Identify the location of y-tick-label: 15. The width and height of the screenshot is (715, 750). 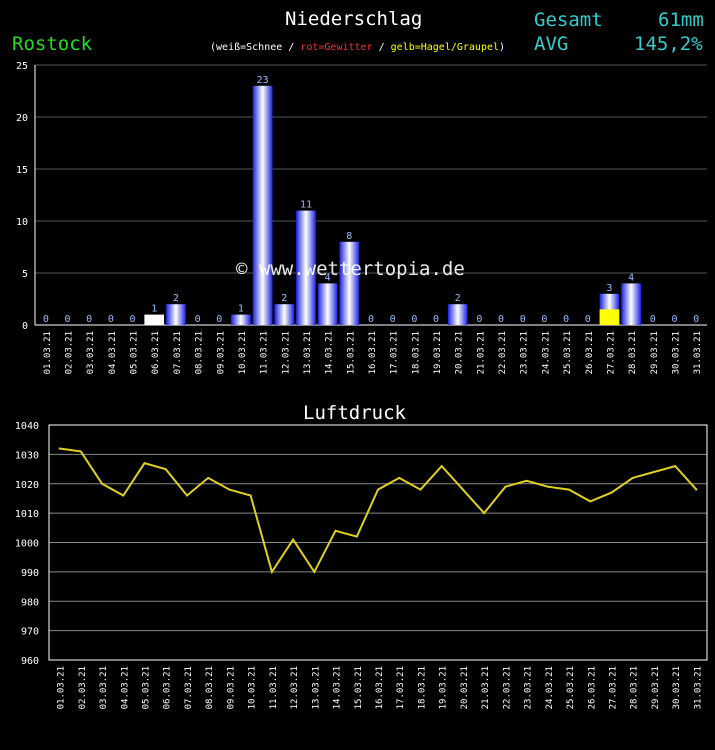
(22, 170).